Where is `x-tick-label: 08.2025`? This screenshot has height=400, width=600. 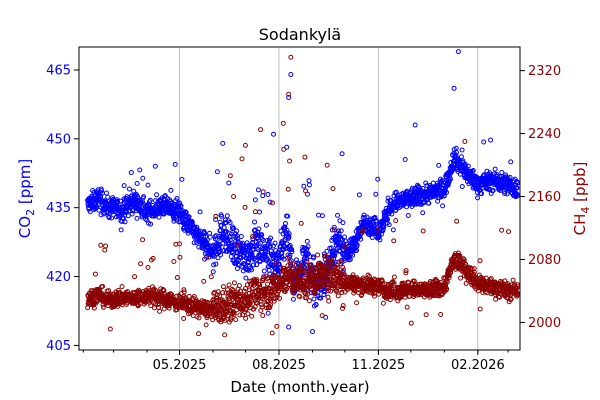
x-tick-label: 08.2025 is located at coordinates (279, 365).